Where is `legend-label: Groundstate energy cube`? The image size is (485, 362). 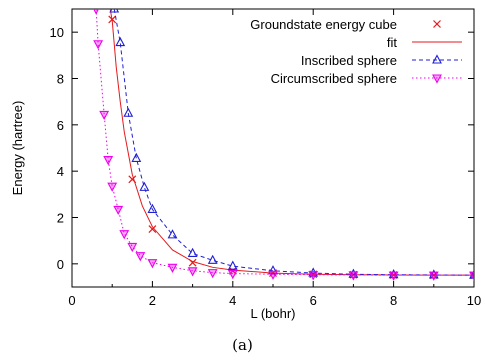
legend-label: Groundstate energy cube is located at coordinates (323, 24).